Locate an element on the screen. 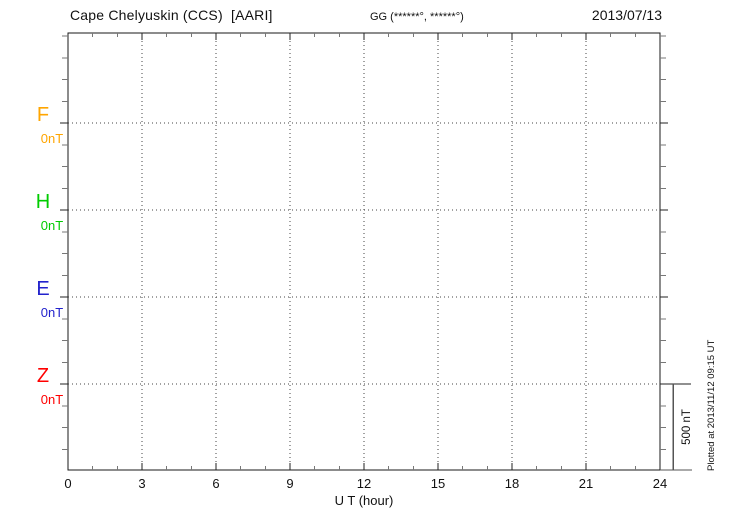 The width and height of the screenshot is (730, 520). x-tick-0: 0 is located at coordinates (68, 483).